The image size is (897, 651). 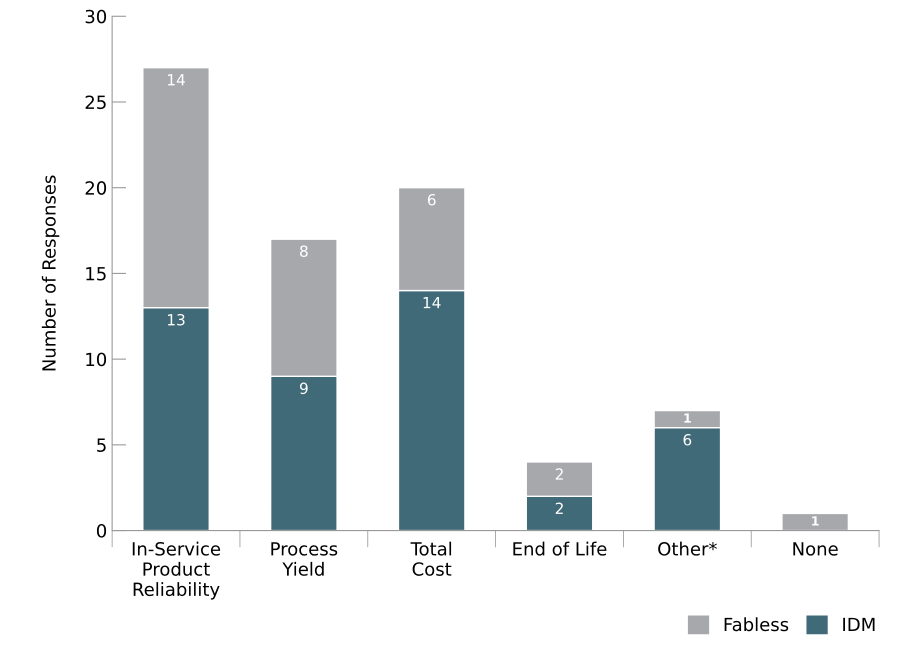 I want to click on legend-label: IDM, so click(x=858, y=624).